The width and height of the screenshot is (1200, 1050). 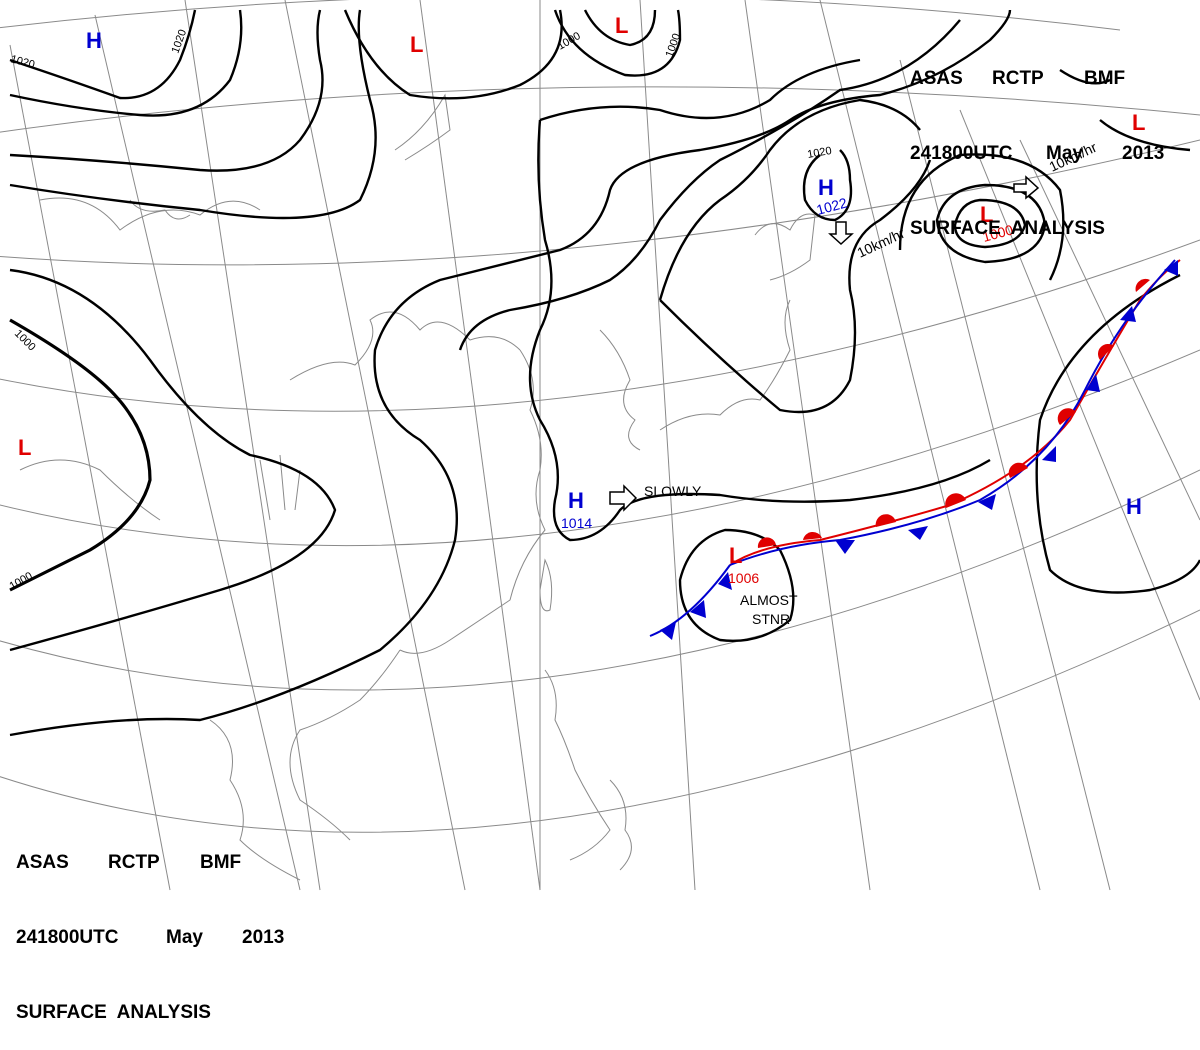 What do you see at coordinates (998, 233) in the screenshot?
I see `pressure-value: 1000` at bounding box center [998, 233].